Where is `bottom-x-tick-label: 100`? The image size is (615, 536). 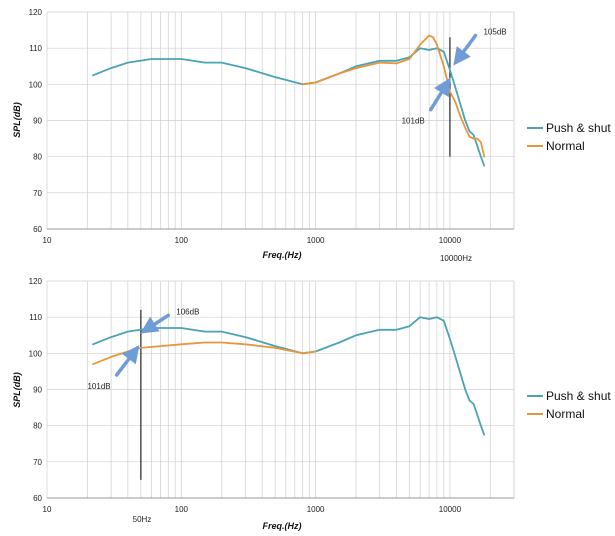 bottom-x-tick-label: 100 is located at coordinates (182, 509).